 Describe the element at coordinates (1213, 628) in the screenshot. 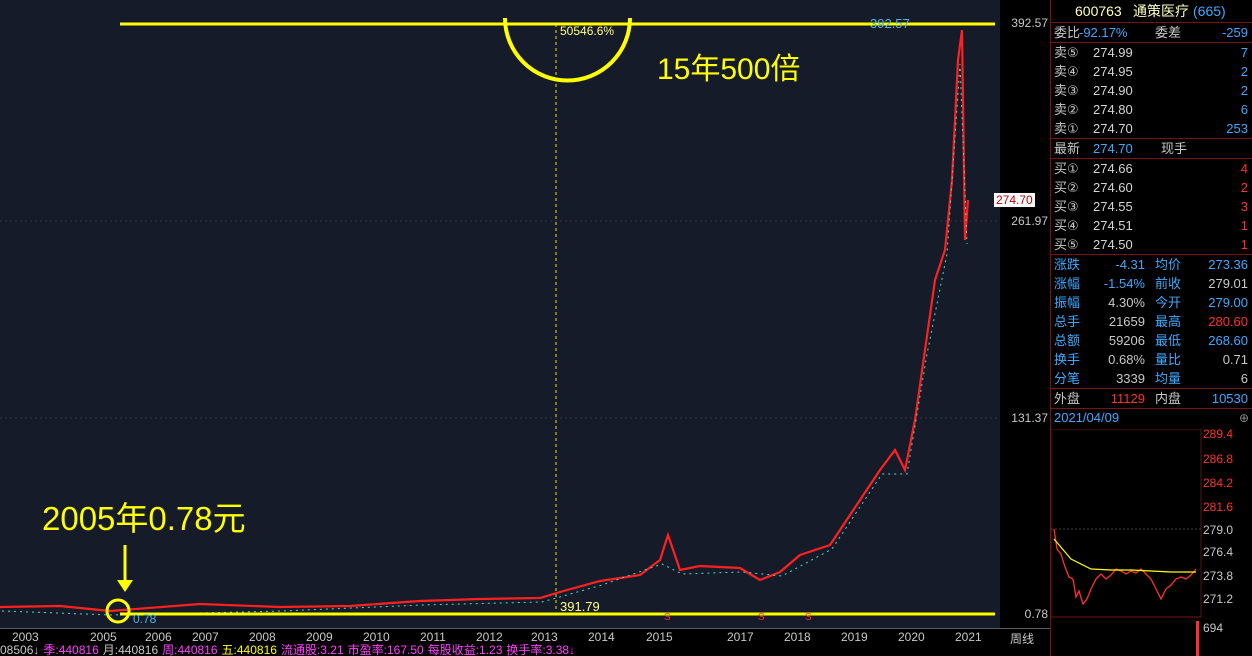

I see `intraday-volume-tick: 694` at that location.